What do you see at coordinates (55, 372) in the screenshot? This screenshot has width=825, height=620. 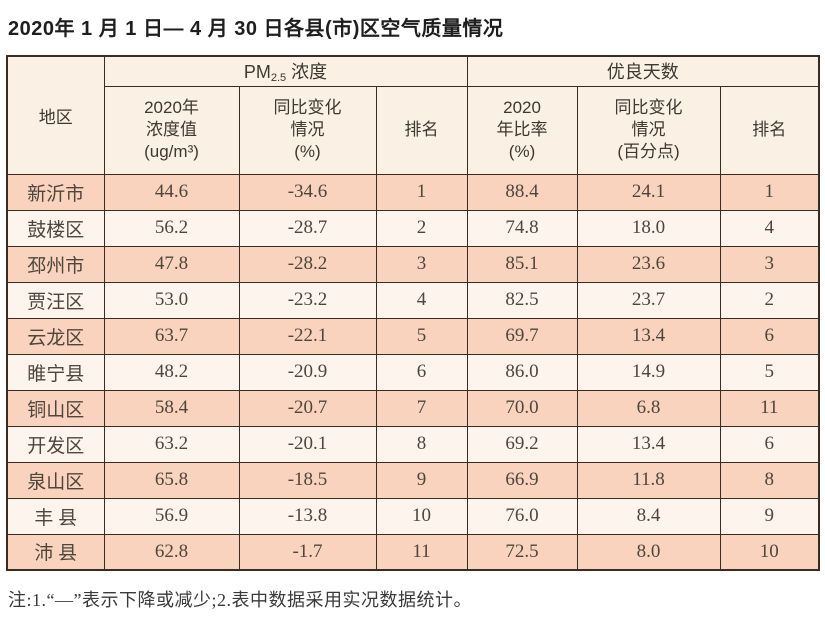 I see `region-cell: 睢宁县` at bounding box center [55, 372].